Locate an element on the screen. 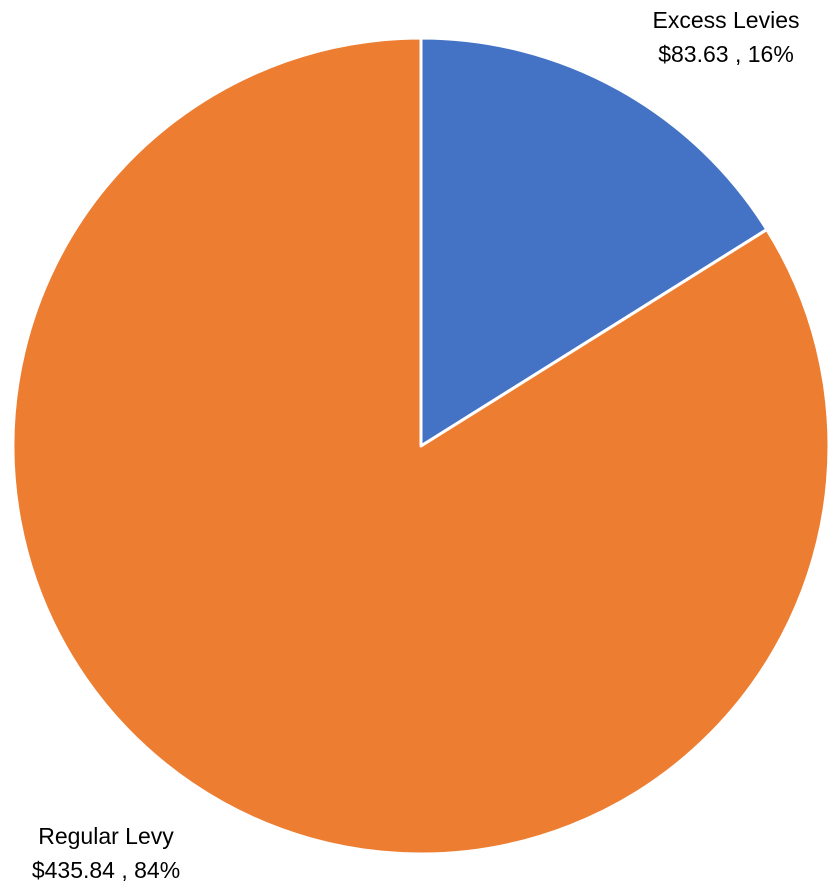 The height and width of the screenshot is (893, 832). value-label: $83.63 , 16% is located at coordinates (726, 54).